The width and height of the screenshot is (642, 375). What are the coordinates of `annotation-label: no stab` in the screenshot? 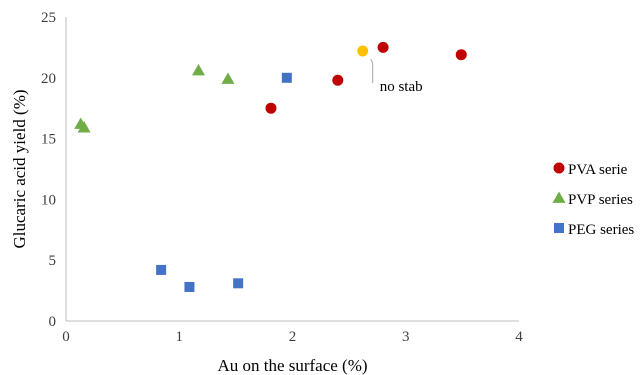 It's located at (401, 87).